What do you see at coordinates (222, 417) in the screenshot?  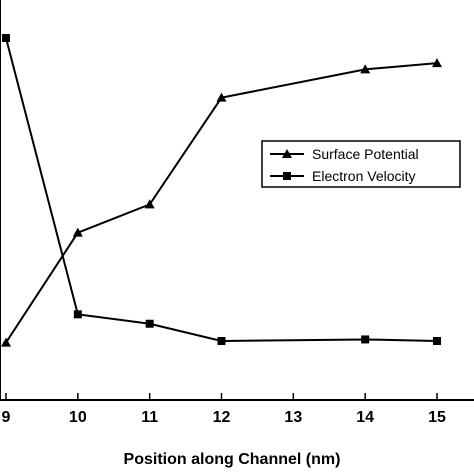 I see `x-tick-label: 12` at bounding box center [222, 417].